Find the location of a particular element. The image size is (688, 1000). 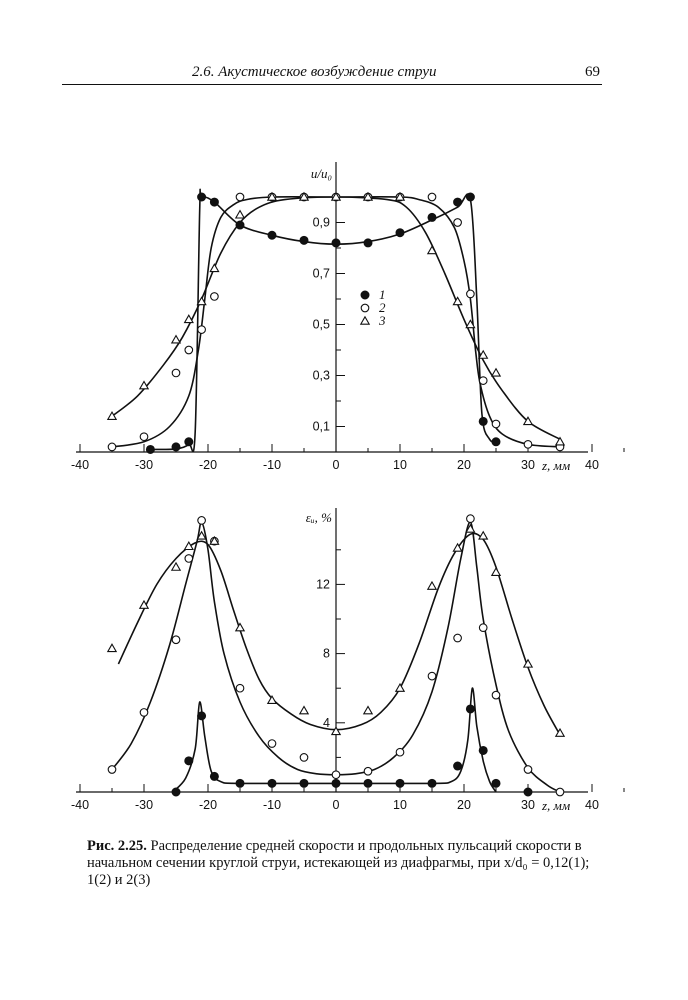

y-tick-label: 0,1 is located at coordinates (321, 427).